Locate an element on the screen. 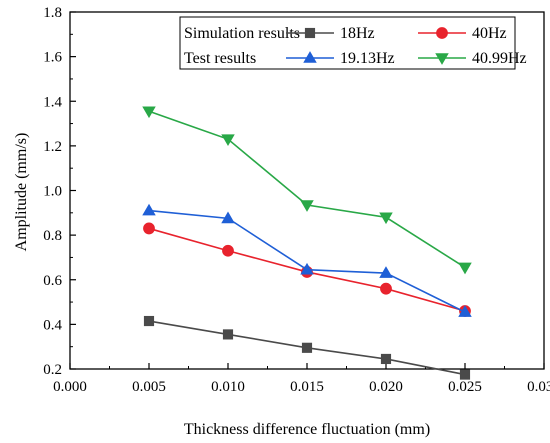 This screenshot has height=443, width=550. y-axis-title: Amplitude (mm/s) is located at coordinates (21, 192).